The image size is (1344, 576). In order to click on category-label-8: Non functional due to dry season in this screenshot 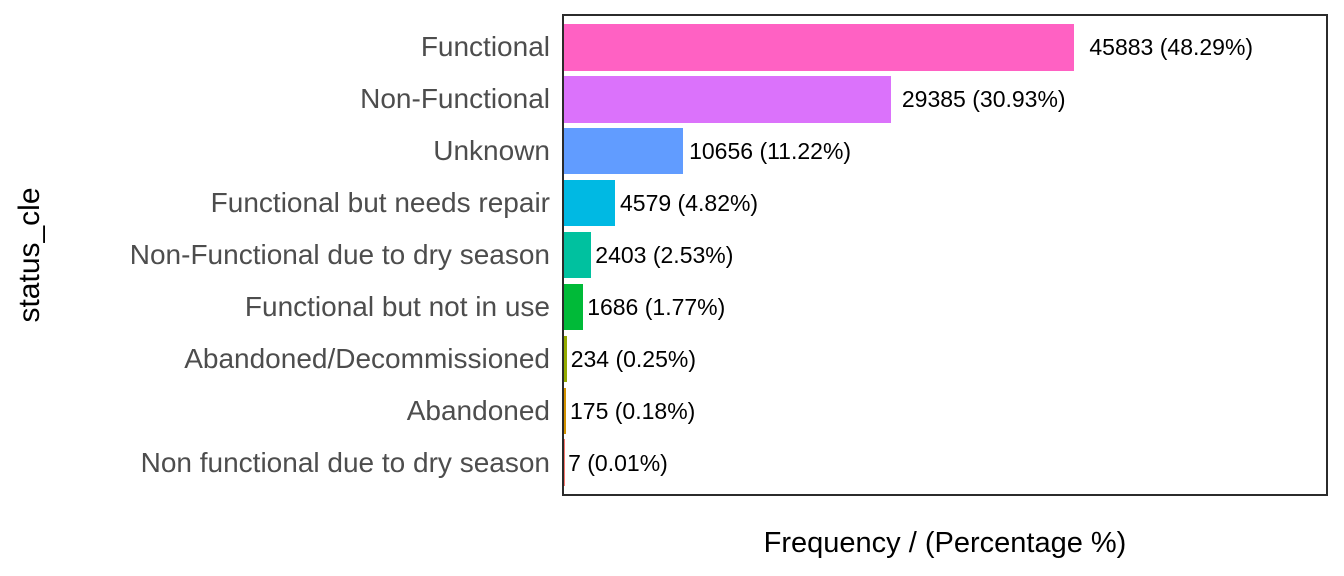, I will do `click(345, 462)`.